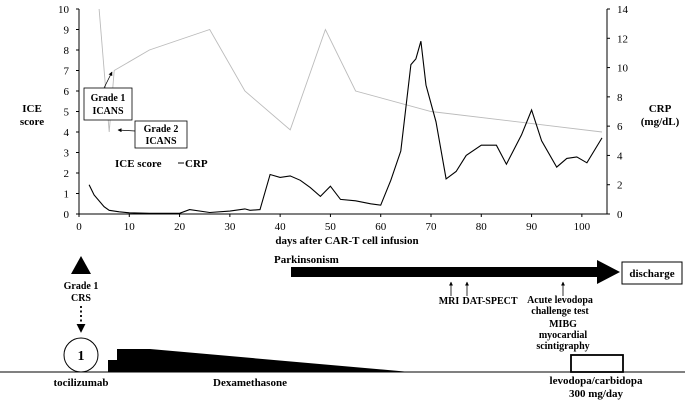  Describe the element at coordinates (67, 133) in the screenshot. I see `y-left-tick-label: 4` at that location.